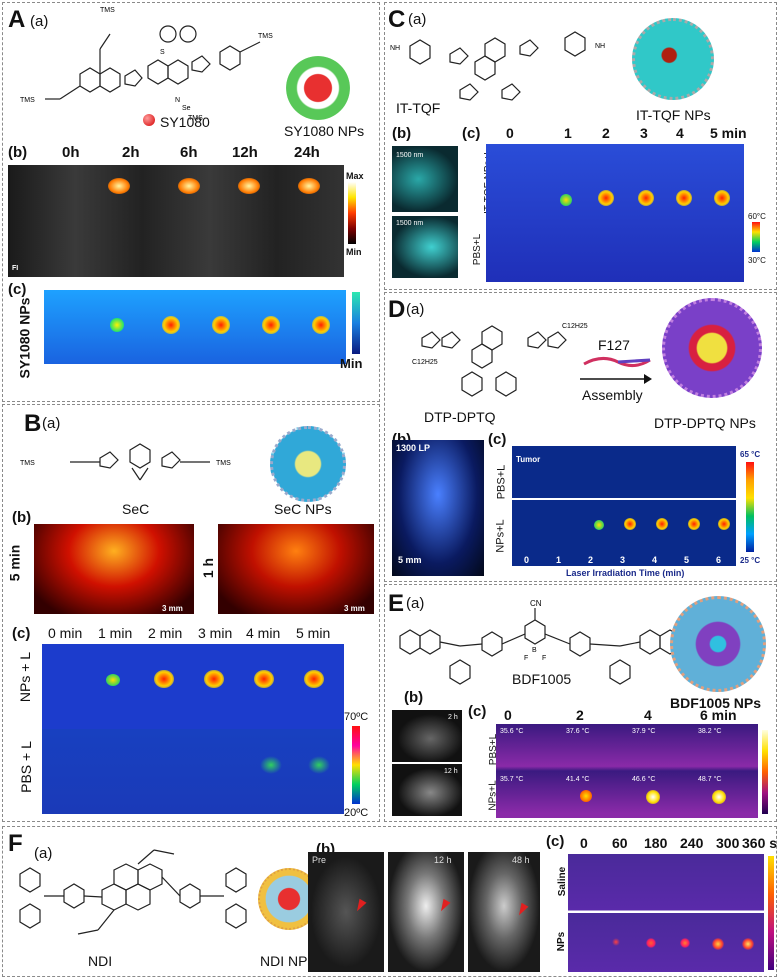  What do you see at coordinates (115, 633) in the screenshot?
I see `b-time-1: 1 min` at bounding box center [115, 633].